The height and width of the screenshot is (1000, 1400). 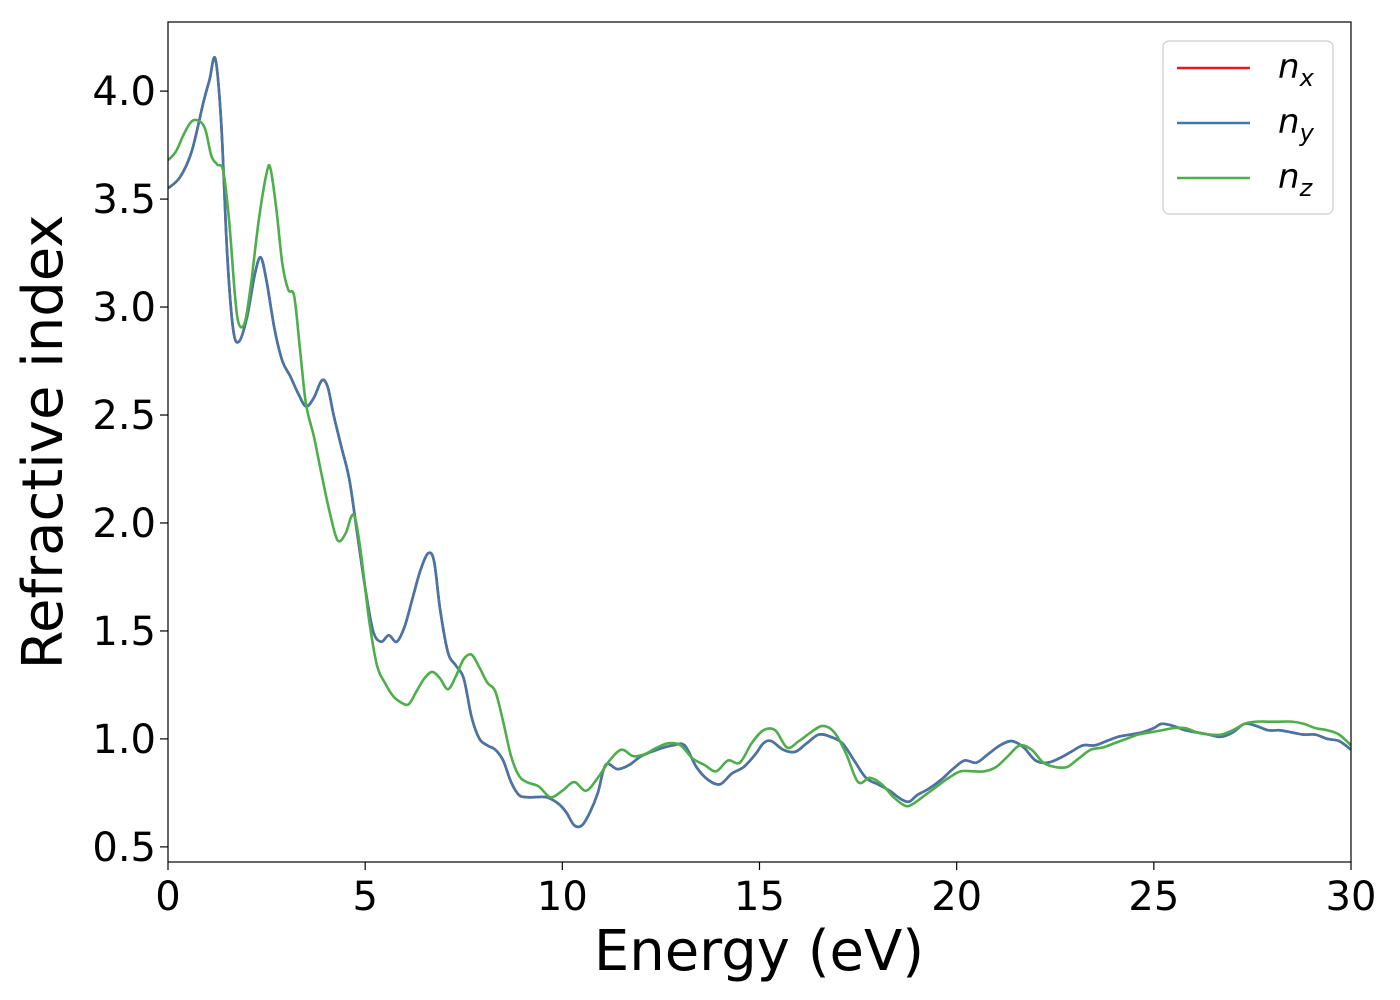 What do you see at coordinates (1153, 897) in the screenshot?
I see `x-tick-label: 25` at bounding box center [1153, 897].